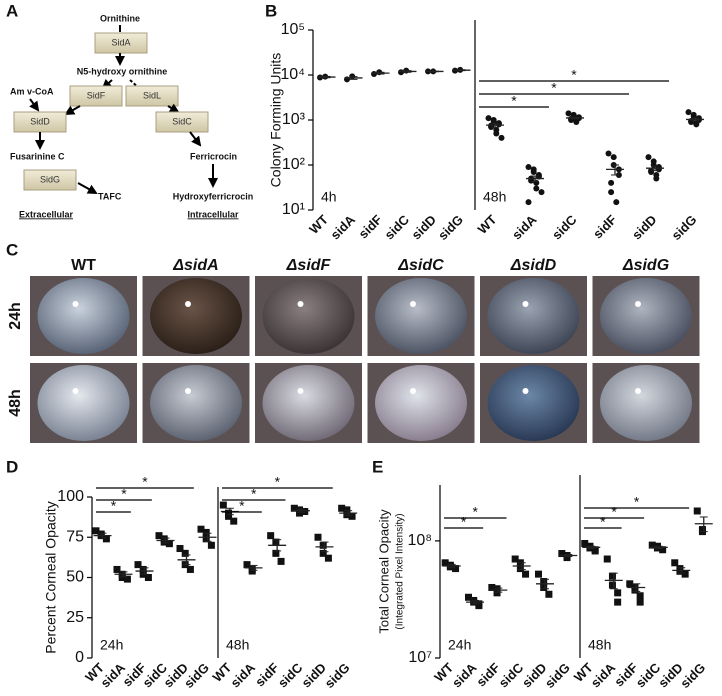 The height and width of the screenshot is (696, 722). What do you see at coordinates (46, 214) in the screenshot?
I see `compartment: Extracellular` at bounding box center [46, 214].